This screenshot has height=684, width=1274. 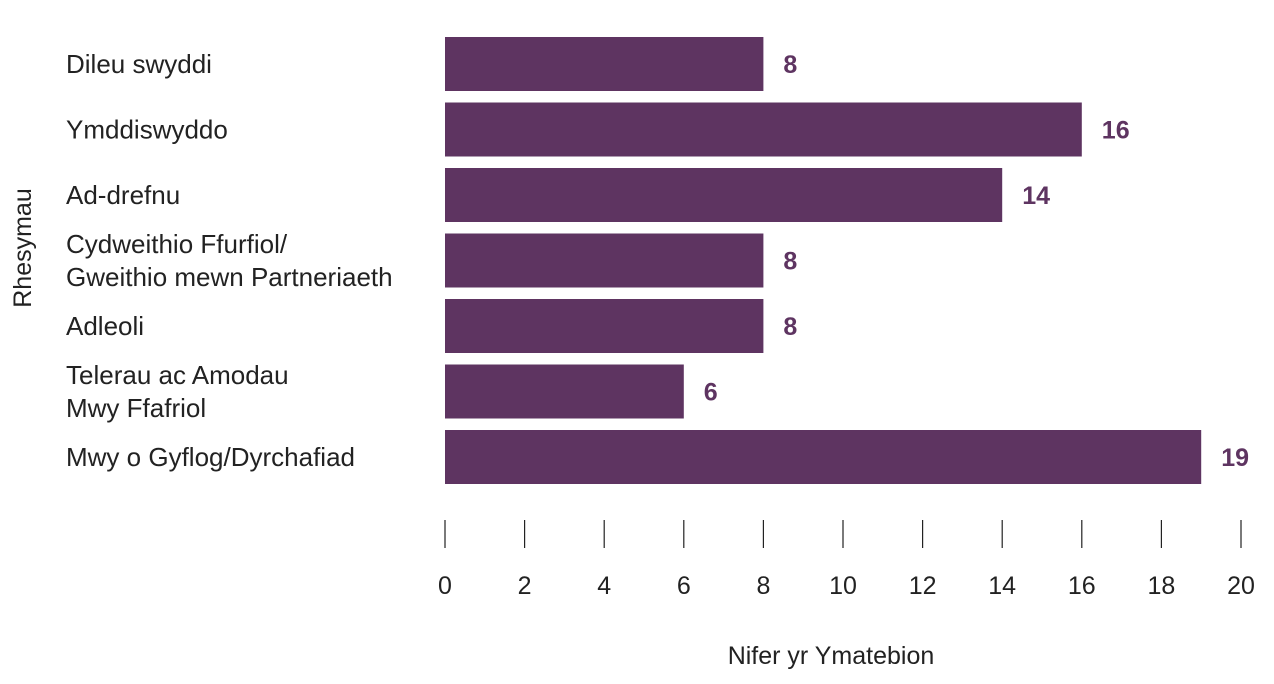 What do you see at coordinates (177, 244) in the screenshot?
I see `category-label-line: Cydweithio Ffurfiol/` at bounding box center [177, 244].